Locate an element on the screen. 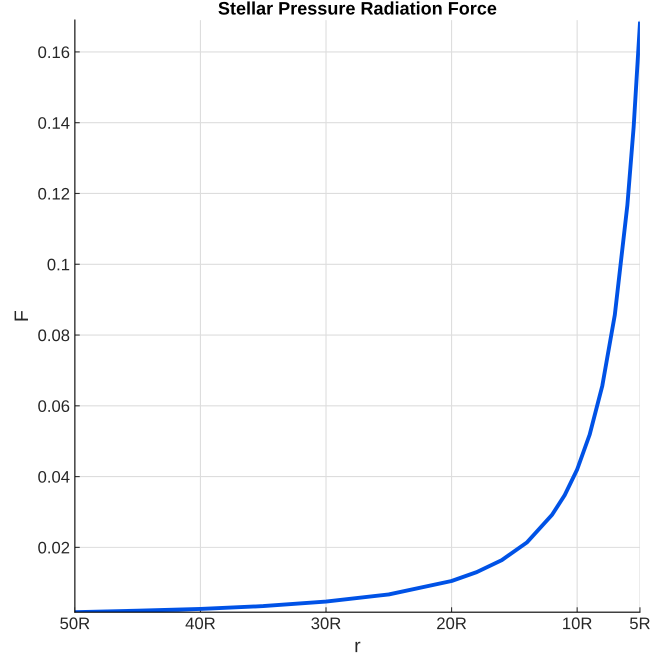 The image size is (651, 669). y-tick-label: 0.16 is located at coordinates (54, 52).